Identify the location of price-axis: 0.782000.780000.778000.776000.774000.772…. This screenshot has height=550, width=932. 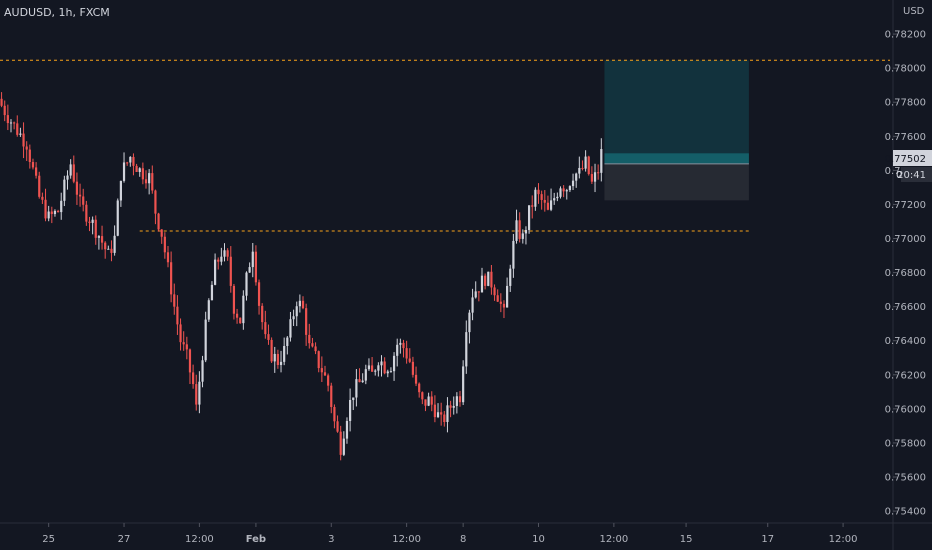
(905, 274).